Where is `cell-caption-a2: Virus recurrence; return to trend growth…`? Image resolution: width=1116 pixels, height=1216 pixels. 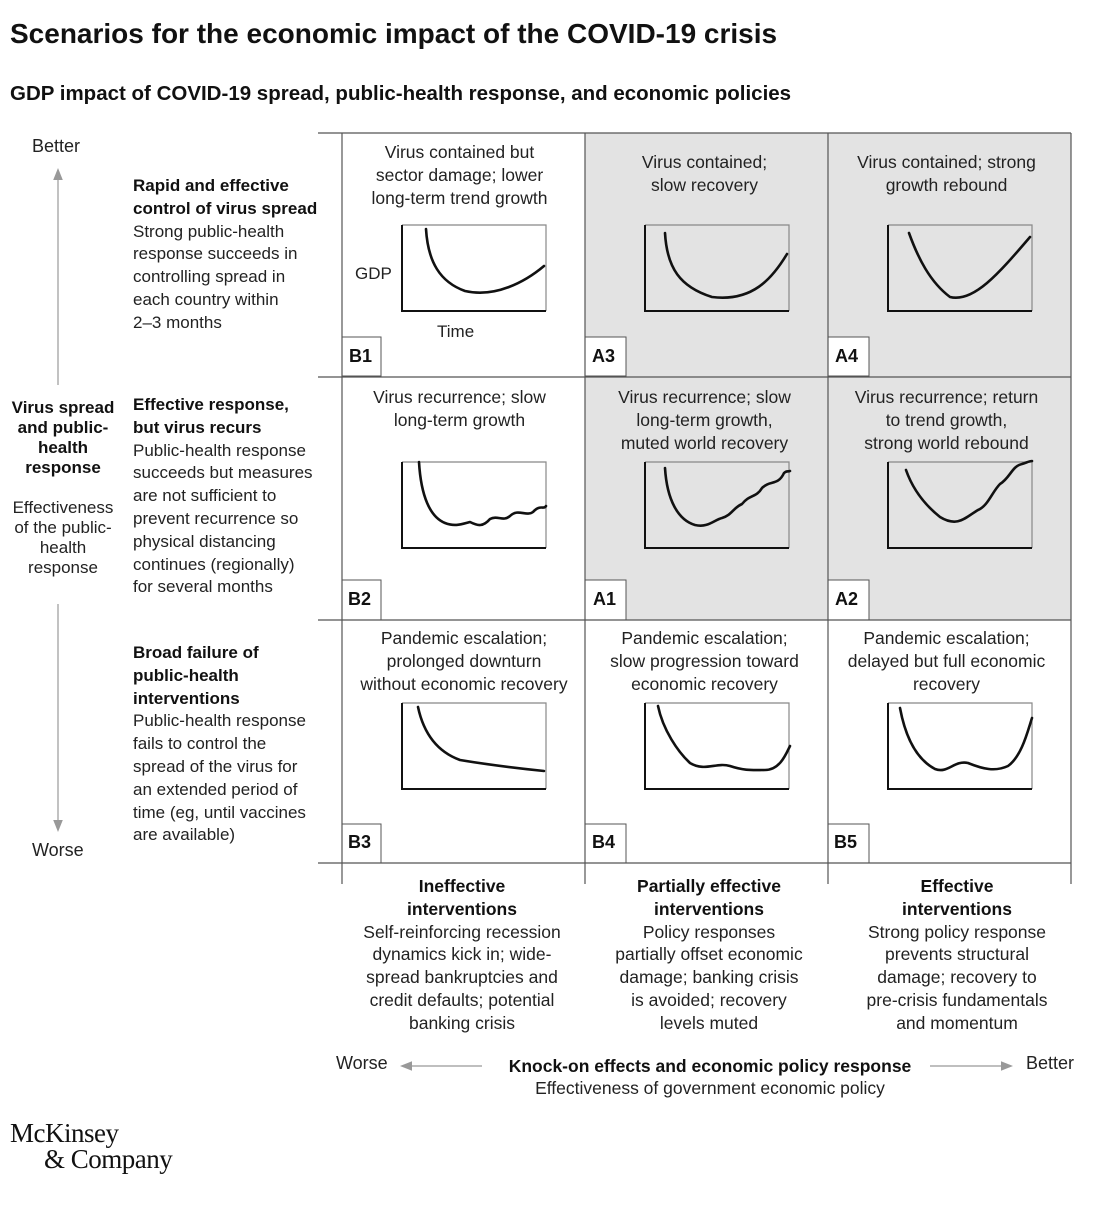
cell-caption-a2: Virus recurrence; return to trend growth… is located at coordinates (946, 420).